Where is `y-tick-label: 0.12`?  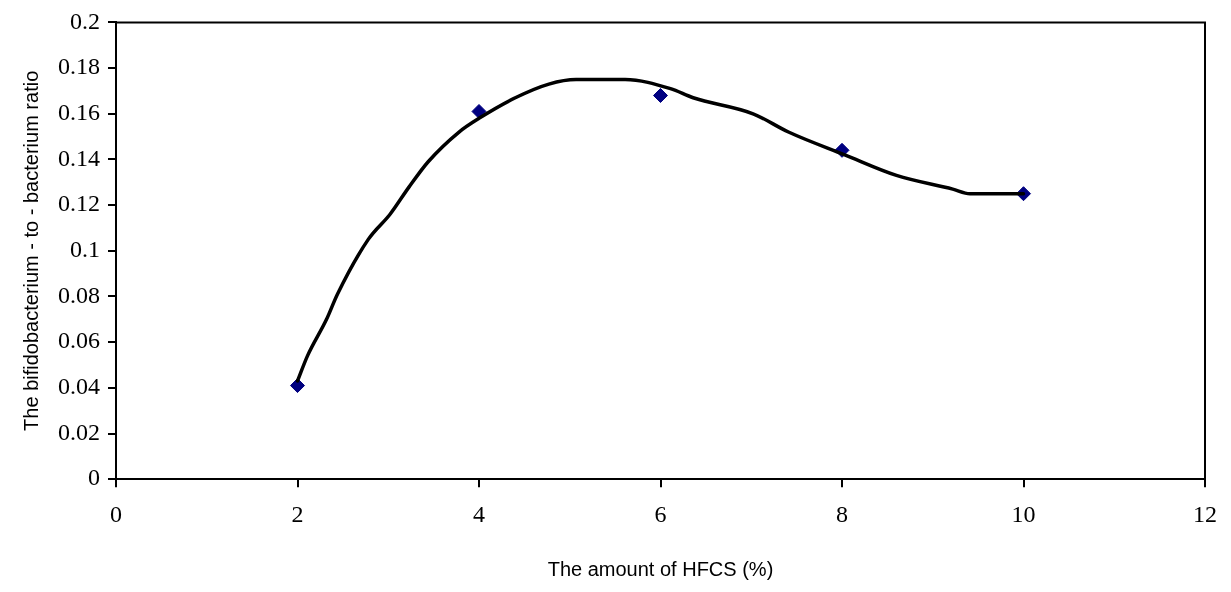
y-tick-label: 0.12 is located at coordinates (79, 203).